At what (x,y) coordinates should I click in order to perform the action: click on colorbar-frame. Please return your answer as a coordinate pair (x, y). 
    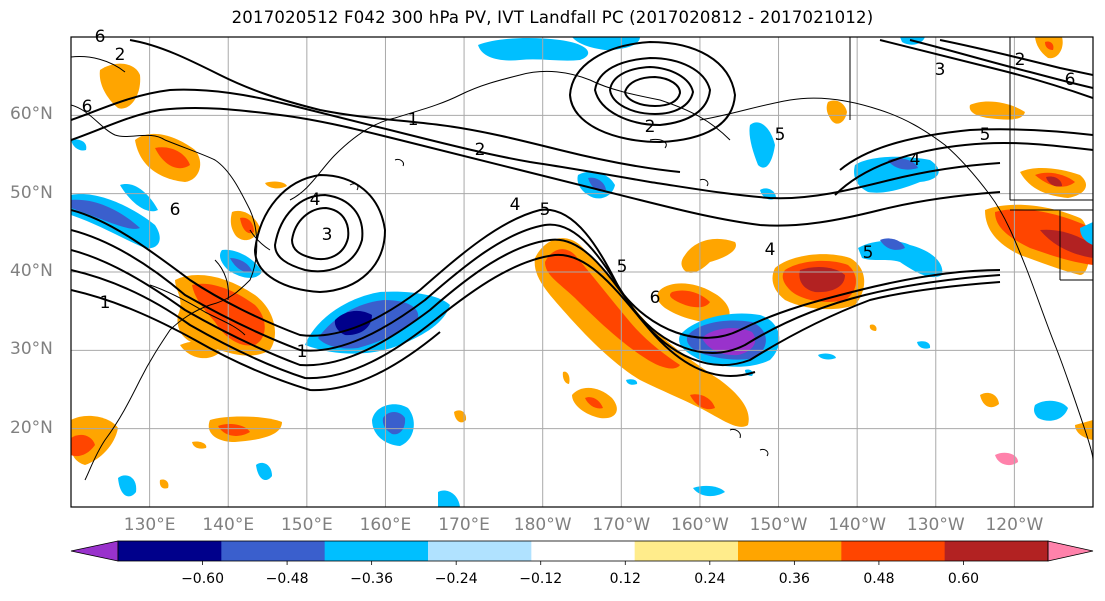
    Looking at the image, I should click on (583, 551).